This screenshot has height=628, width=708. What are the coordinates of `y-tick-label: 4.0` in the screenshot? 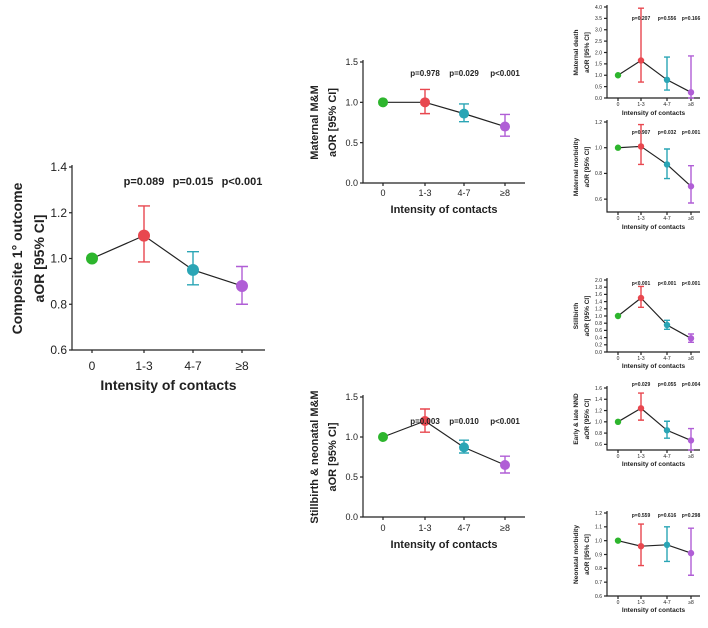 It's located at (598, 8).